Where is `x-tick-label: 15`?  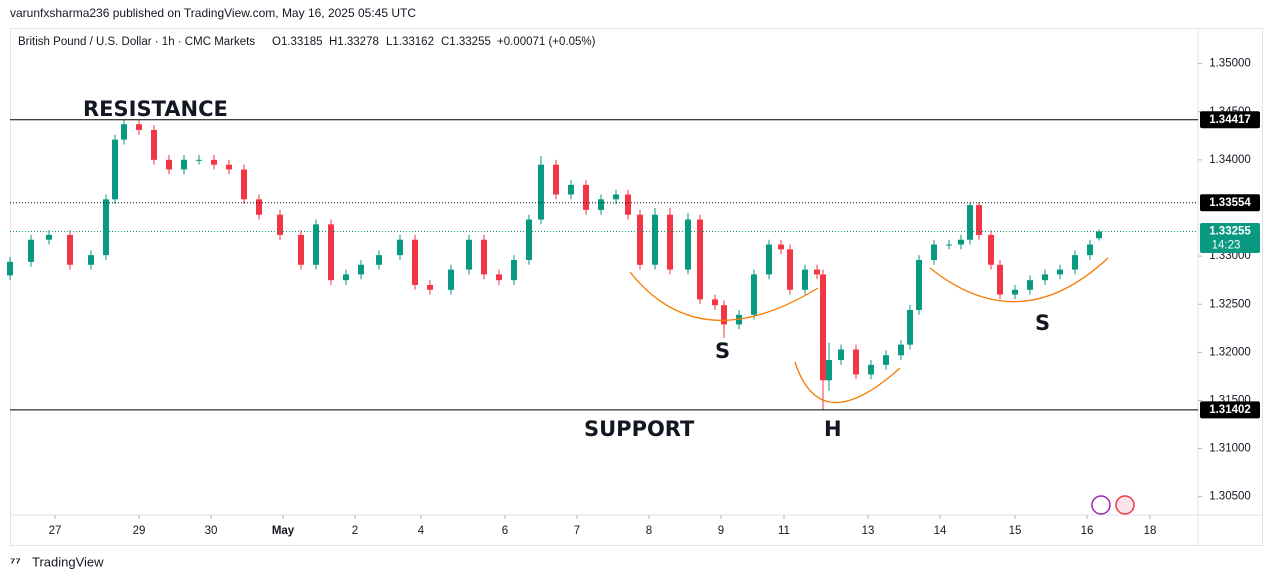
x-tick-label: 15 is located at coordinates (1015, 531).